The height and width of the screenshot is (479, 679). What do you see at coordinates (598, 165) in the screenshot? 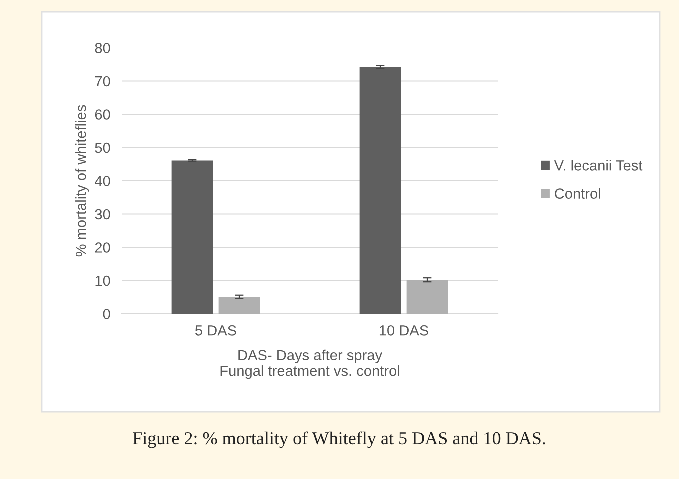
I see `legend-label: V. lecanii Test` at bounding box center [598, 165].